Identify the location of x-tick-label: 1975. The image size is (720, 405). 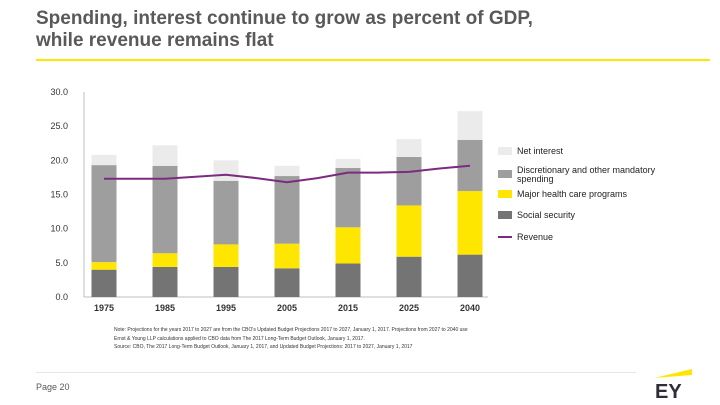
(104, 308).